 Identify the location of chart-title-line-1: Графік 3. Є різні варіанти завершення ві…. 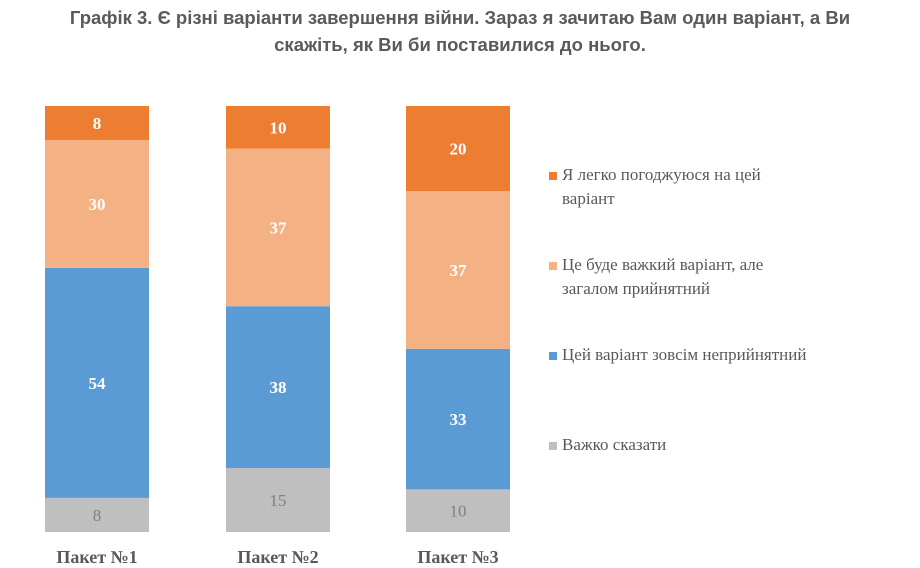
(460, 17).